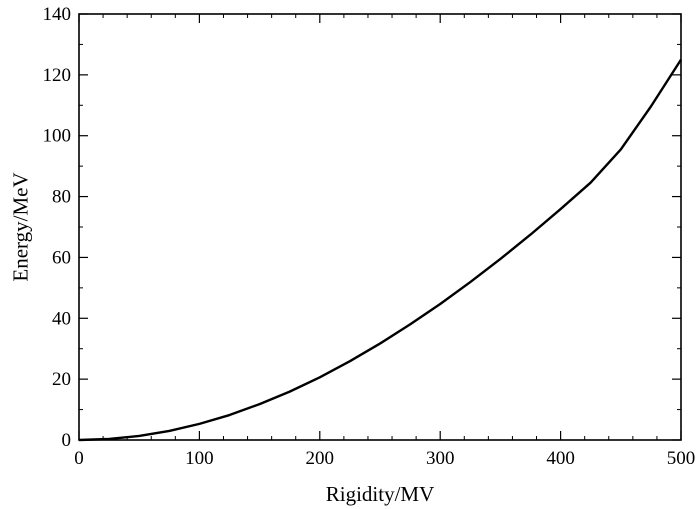  I want to click on y-axis-label: Energy/MeV, so click(20, 226).